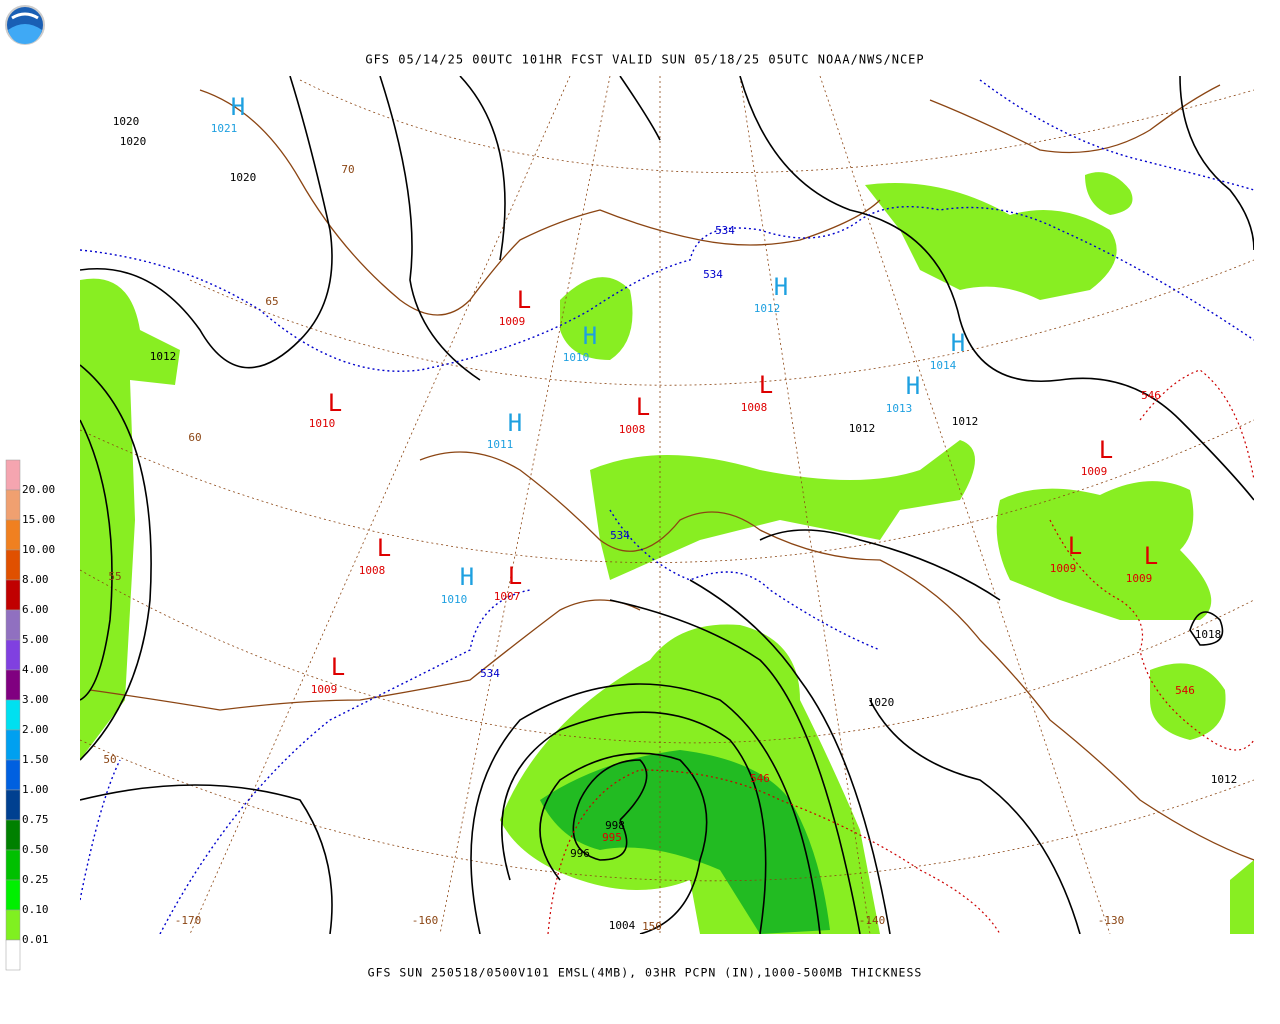 Image resolution: width=1280 pixels, height=1024 pixels. What do you see at coordinates (38, 549) in the screenshot?
I see `legend-label: 10.00` at bounding box center [38, 549].